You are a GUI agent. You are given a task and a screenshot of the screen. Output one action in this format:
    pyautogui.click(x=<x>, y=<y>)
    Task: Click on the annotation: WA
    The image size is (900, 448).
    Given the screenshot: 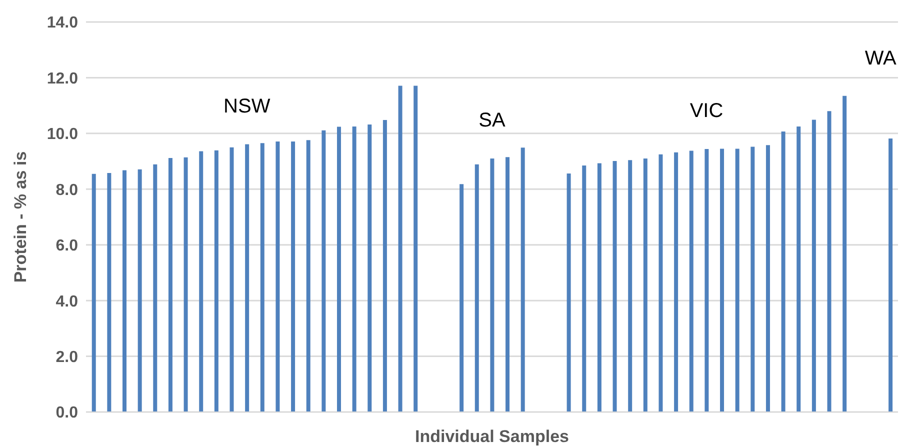 What is the action you would take?
    pyautogui.click(x=880, y=59)
    